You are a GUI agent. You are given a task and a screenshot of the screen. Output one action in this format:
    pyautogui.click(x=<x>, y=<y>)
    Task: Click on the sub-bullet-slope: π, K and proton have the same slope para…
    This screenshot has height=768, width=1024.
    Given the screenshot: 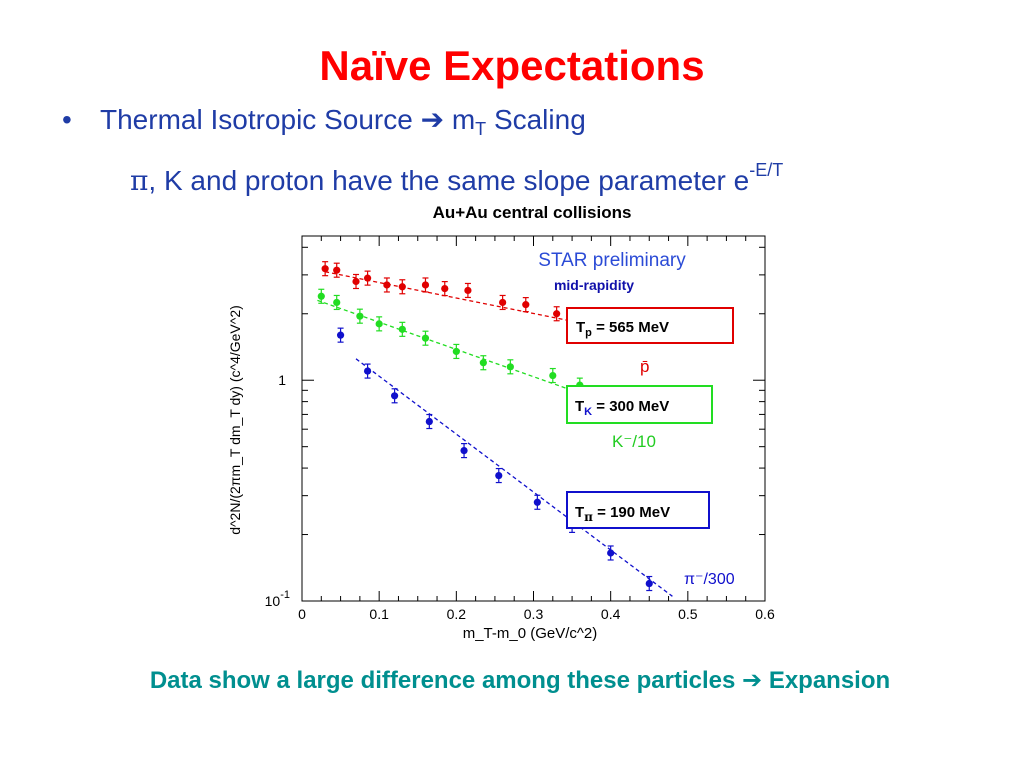 What is the action you would take?
    pyautogui.click(x=456, y=175)
    